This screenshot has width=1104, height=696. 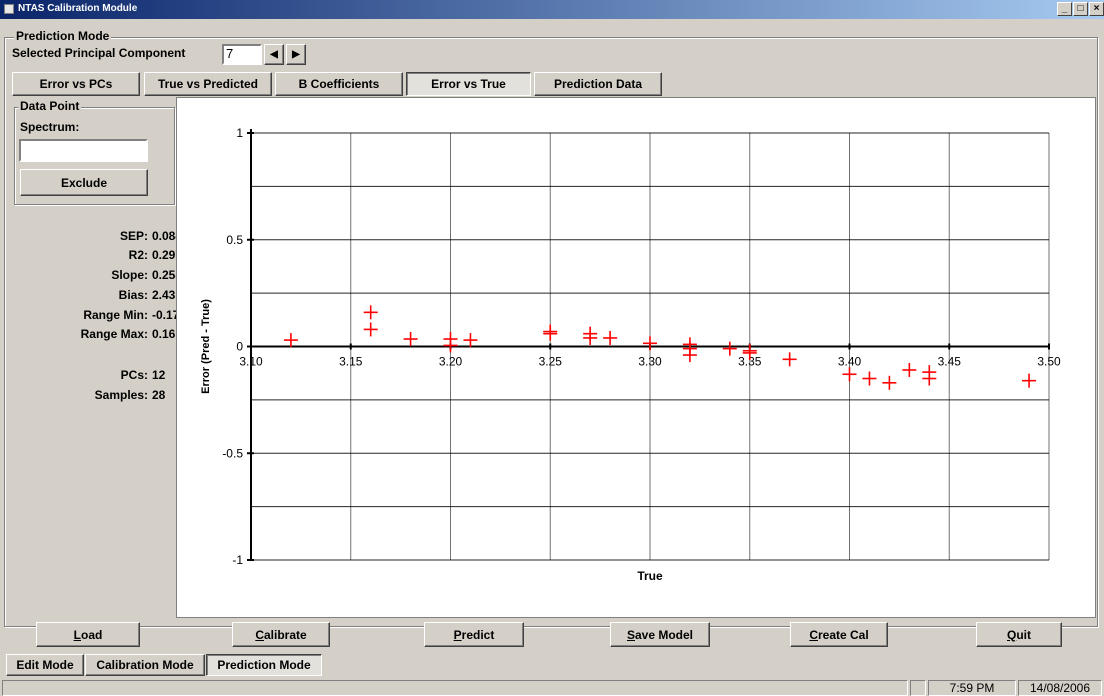 I want to click on y-tick-label: -0.5, so click(x=232, y=453).